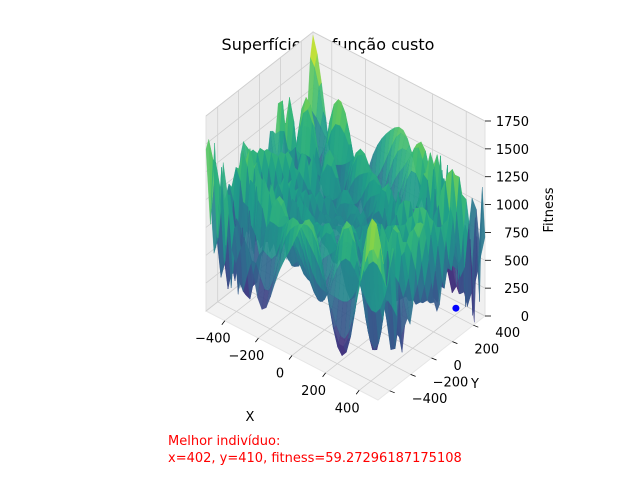 The width and height of the screenshot is (640, 480). Describe the element at coordinates (315, 458) in the screenshot. I see `annotation-line-2: x=402, y=410, fitness=59.27296187175108` at that location.